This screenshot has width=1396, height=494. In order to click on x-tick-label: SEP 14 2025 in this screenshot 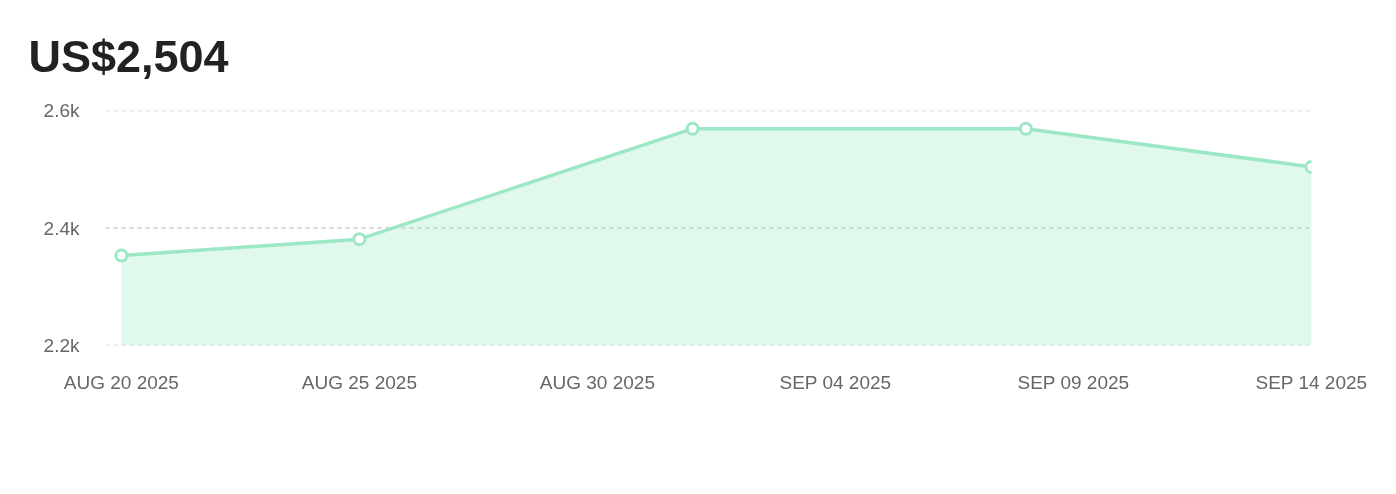, I will do `click(1311, 382)`.